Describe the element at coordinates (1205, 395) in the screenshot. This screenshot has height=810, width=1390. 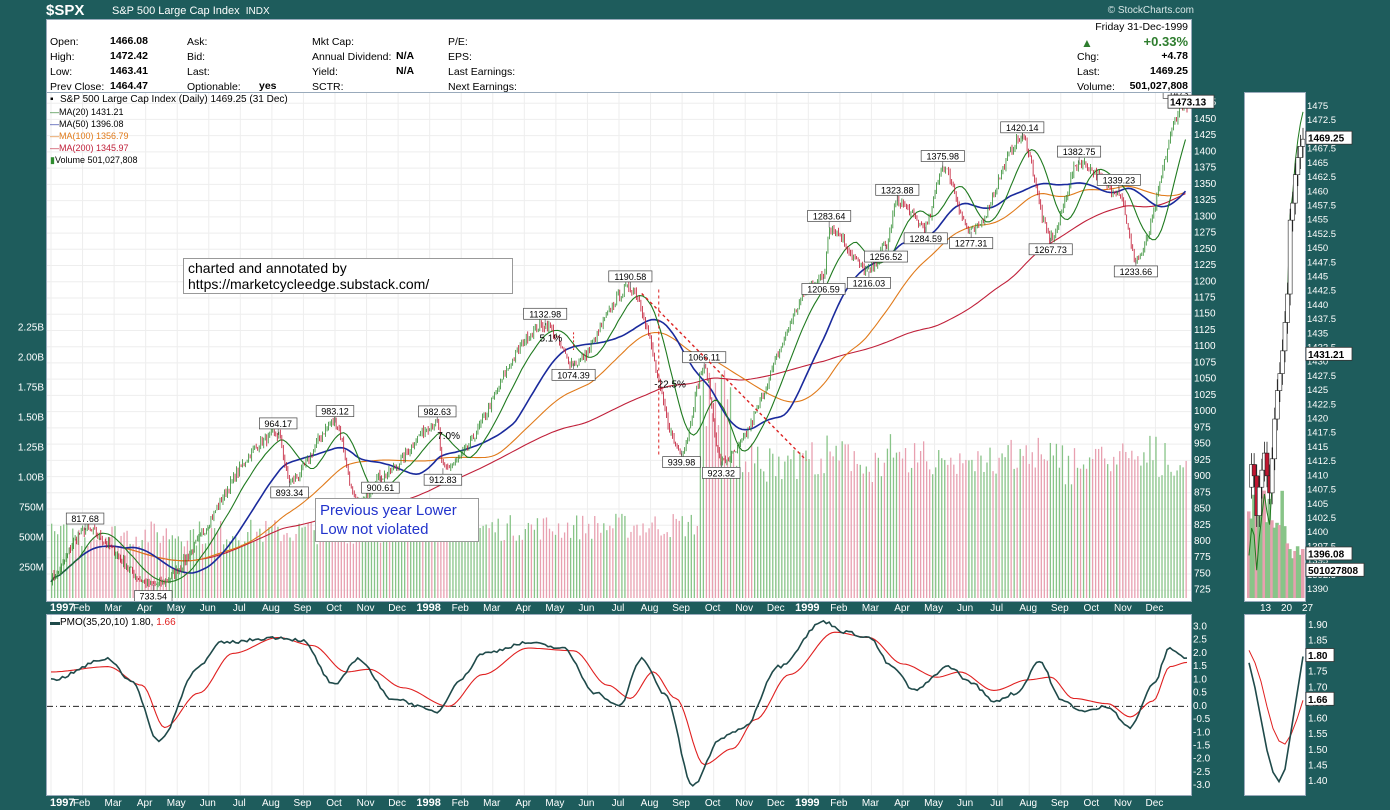
I see `price-tick-label: 1025` at that location.